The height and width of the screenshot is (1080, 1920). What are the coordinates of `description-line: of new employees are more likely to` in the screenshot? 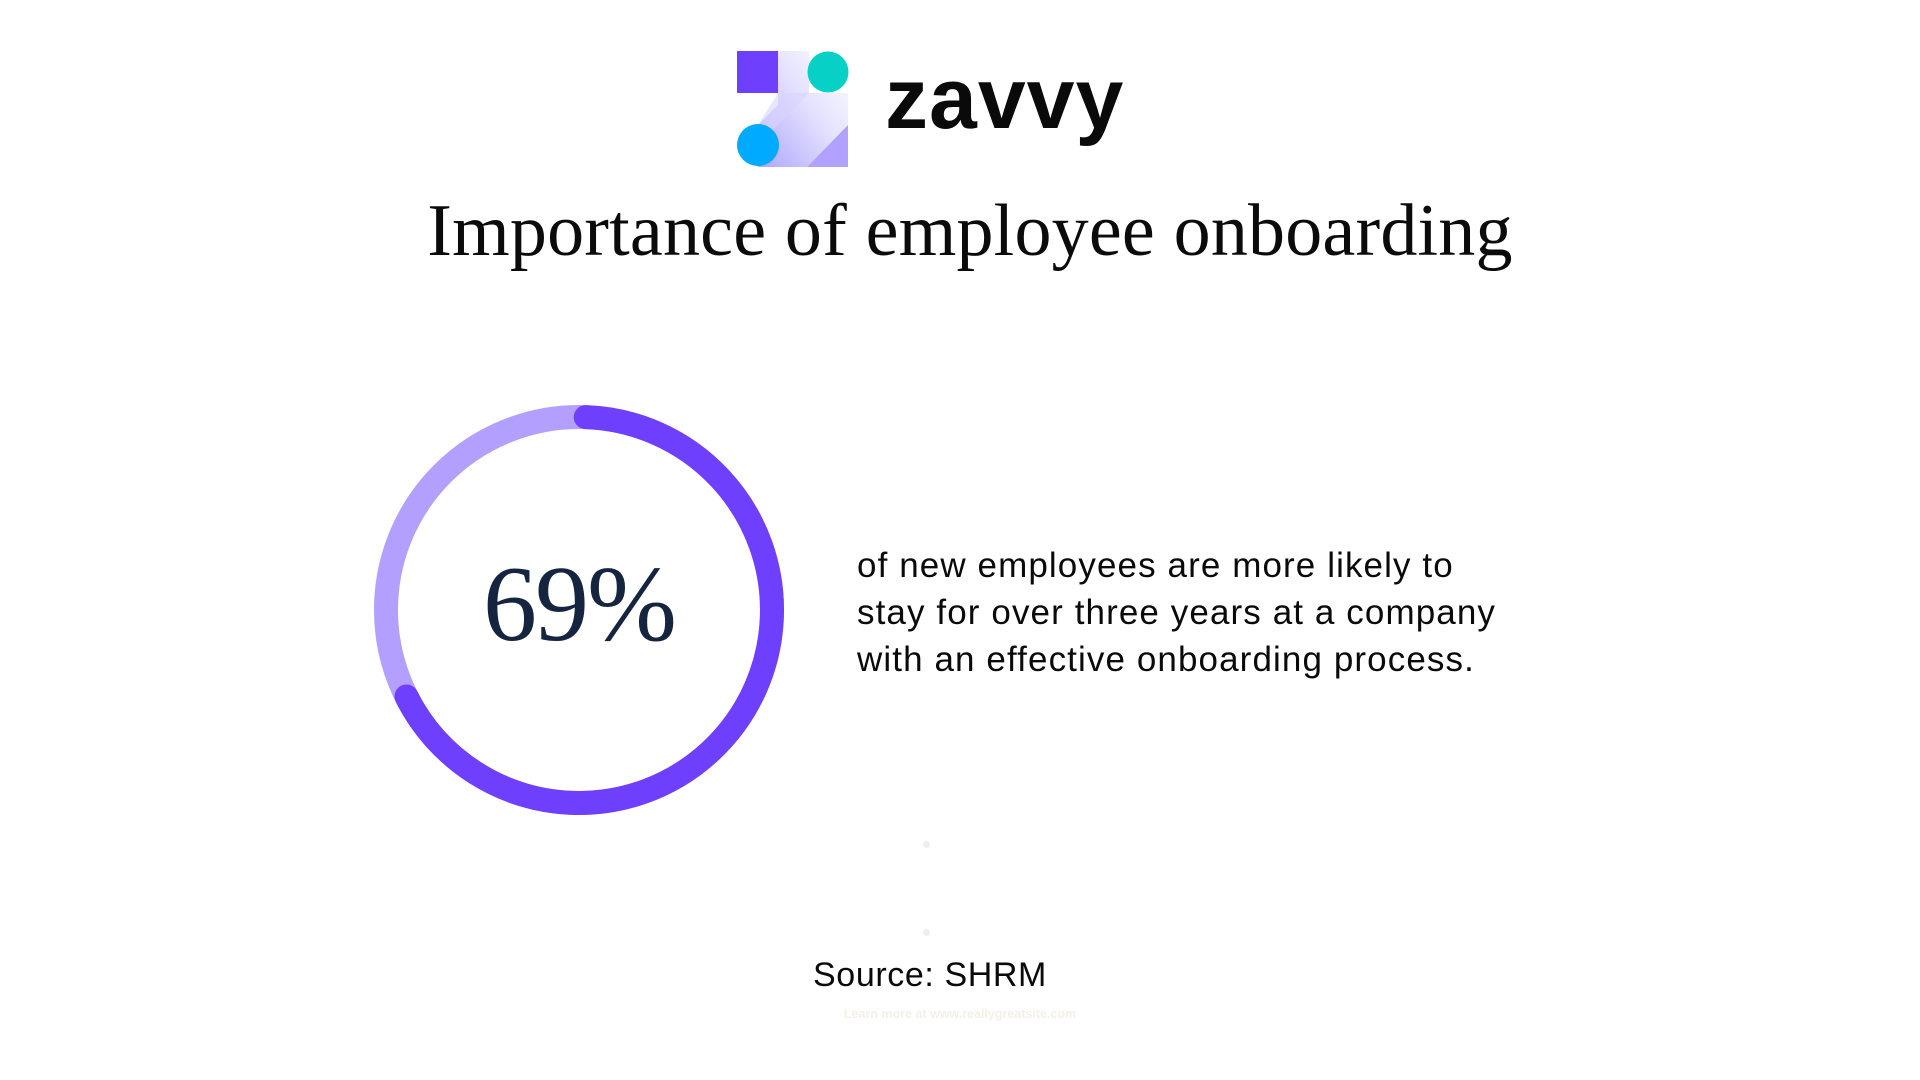 It's located at (1155, 565).